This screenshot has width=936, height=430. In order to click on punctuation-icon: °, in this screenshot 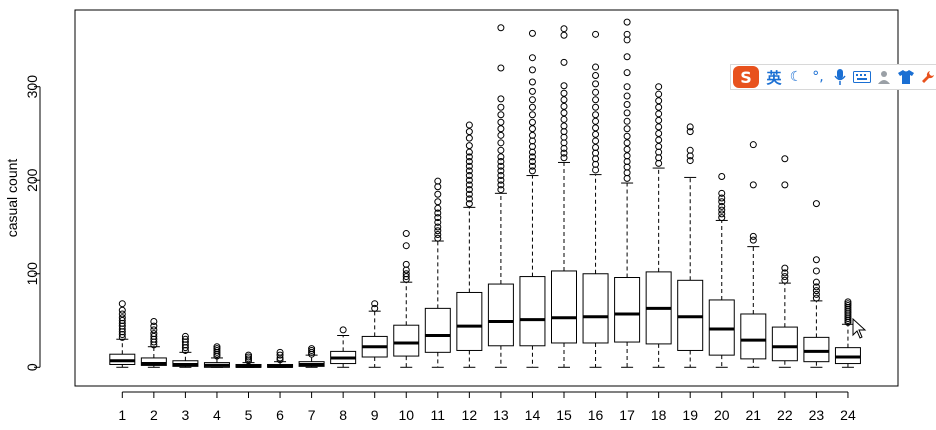, I will do `click(818, 77)`.